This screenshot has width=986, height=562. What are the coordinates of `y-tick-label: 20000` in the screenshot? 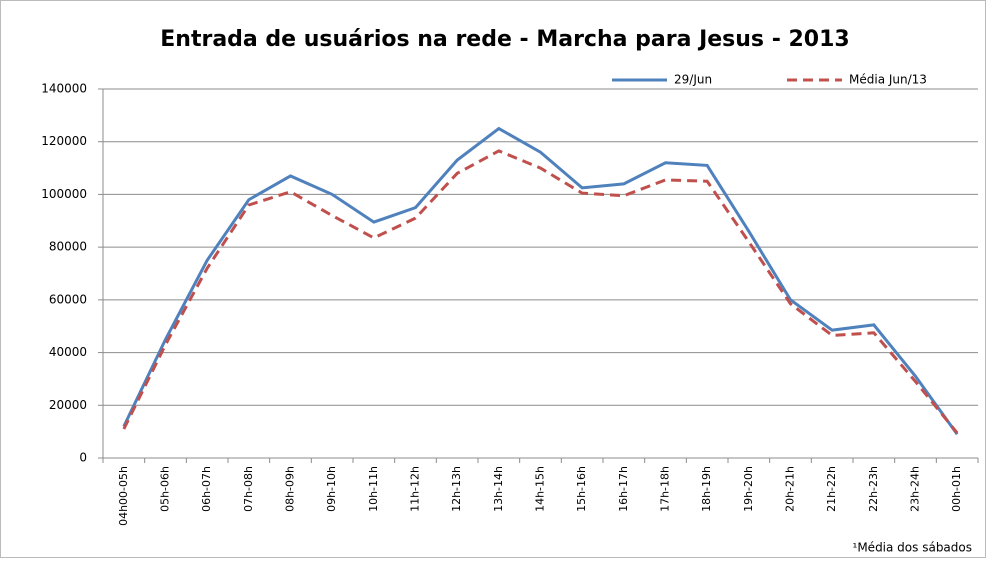 It's located at (68, 405).